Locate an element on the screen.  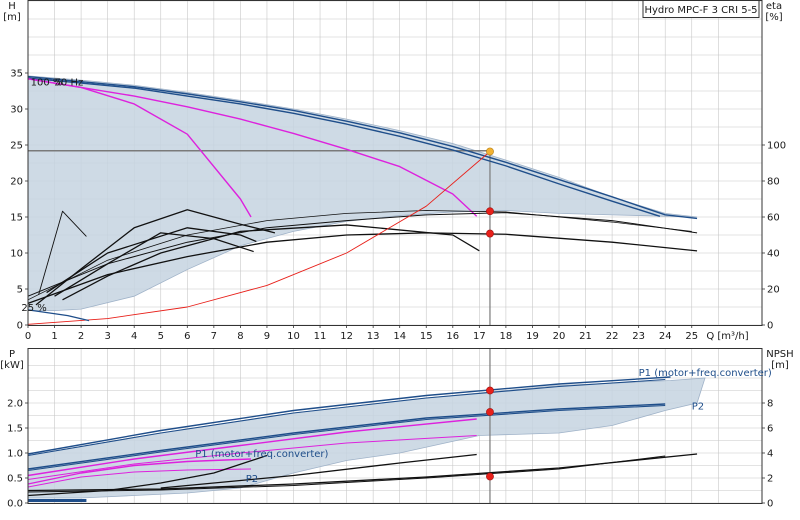
power-npsh-ytick-right-label: 6 is located at coordinates (770, 429).